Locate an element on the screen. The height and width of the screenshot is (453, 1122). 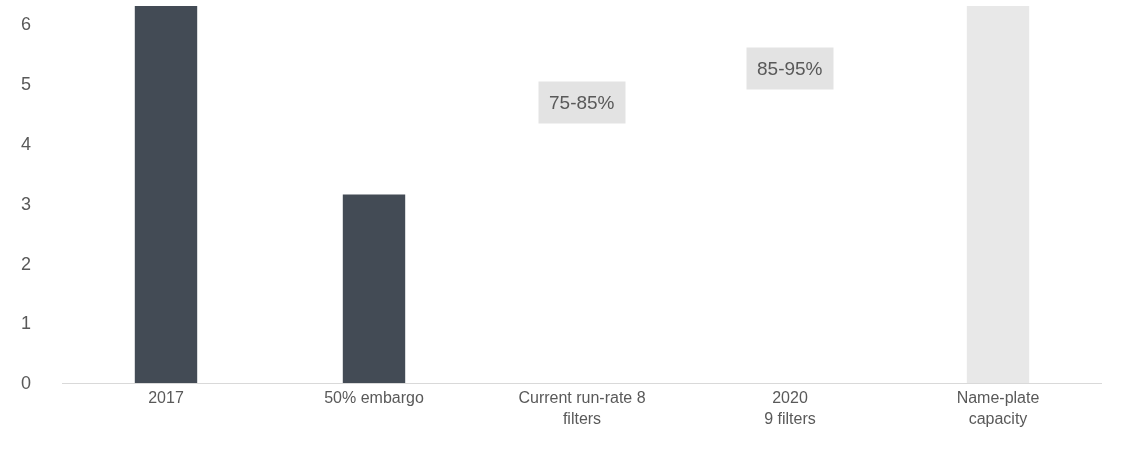
x-tick-label: 2020 9 filters is located at coordinates (790, 408).